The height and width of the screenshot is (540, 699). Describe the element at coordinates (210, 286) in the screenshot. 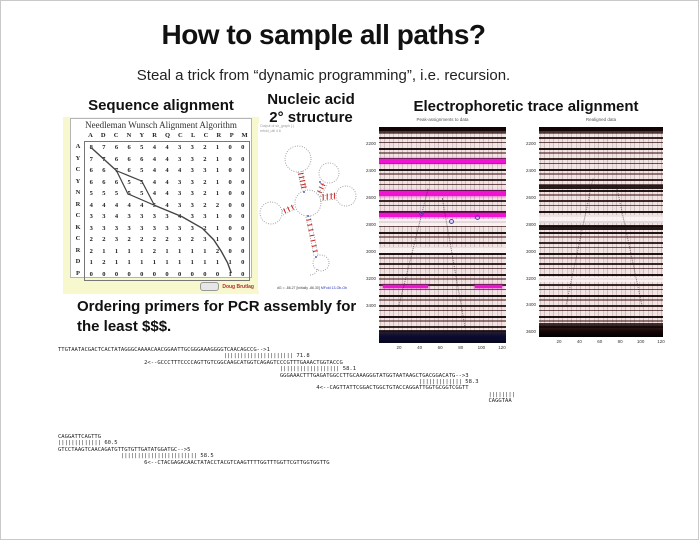

I see `stanford-logo-icon` at that location.